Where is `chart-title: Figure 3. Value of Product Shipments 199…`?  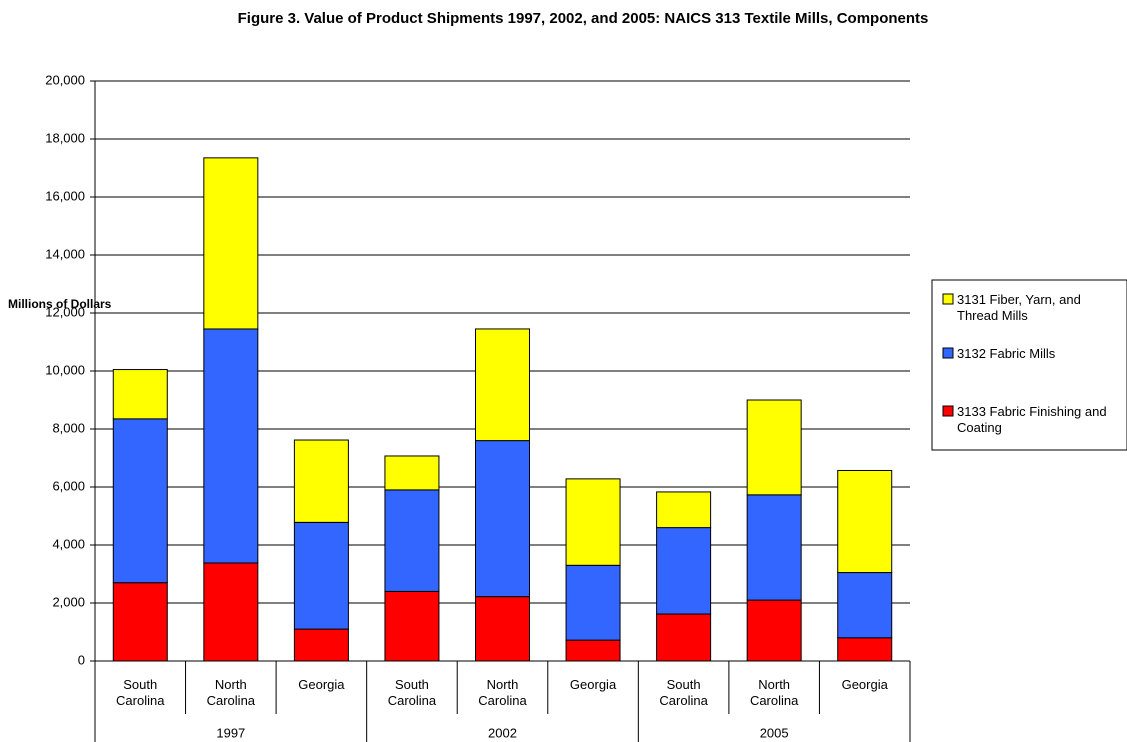
chart-title: Figure 3. Value of Product Shipments 199… is located at coordinates (583, 18).